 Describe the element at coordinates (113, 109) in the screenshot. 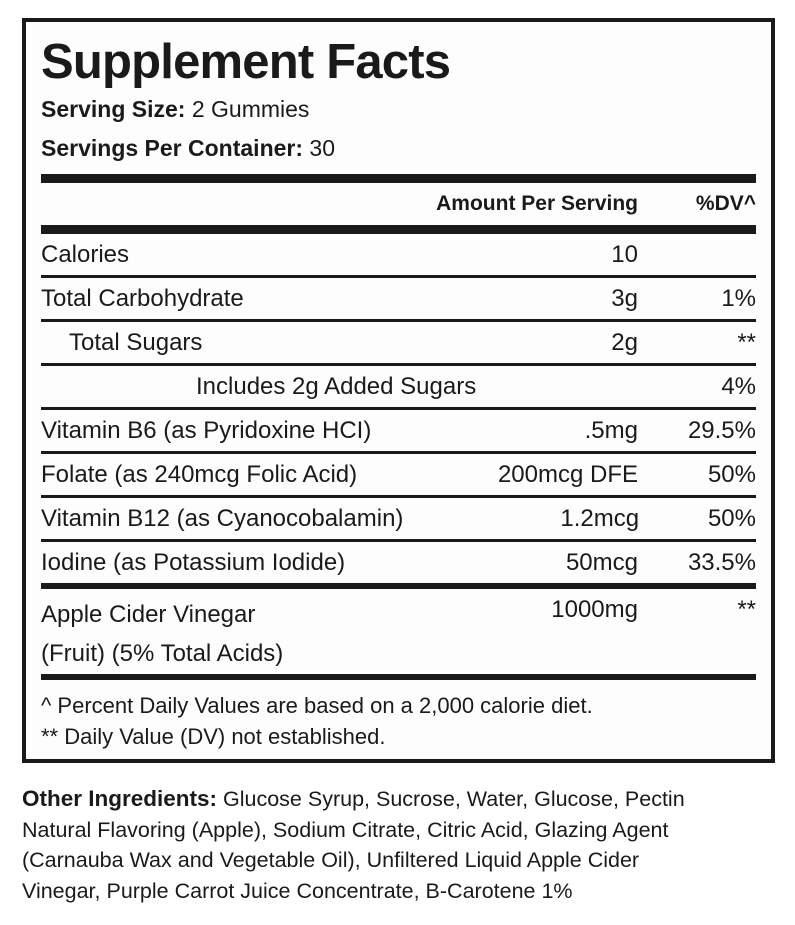

I see `serving-size-label: Serving Size:` at that location.